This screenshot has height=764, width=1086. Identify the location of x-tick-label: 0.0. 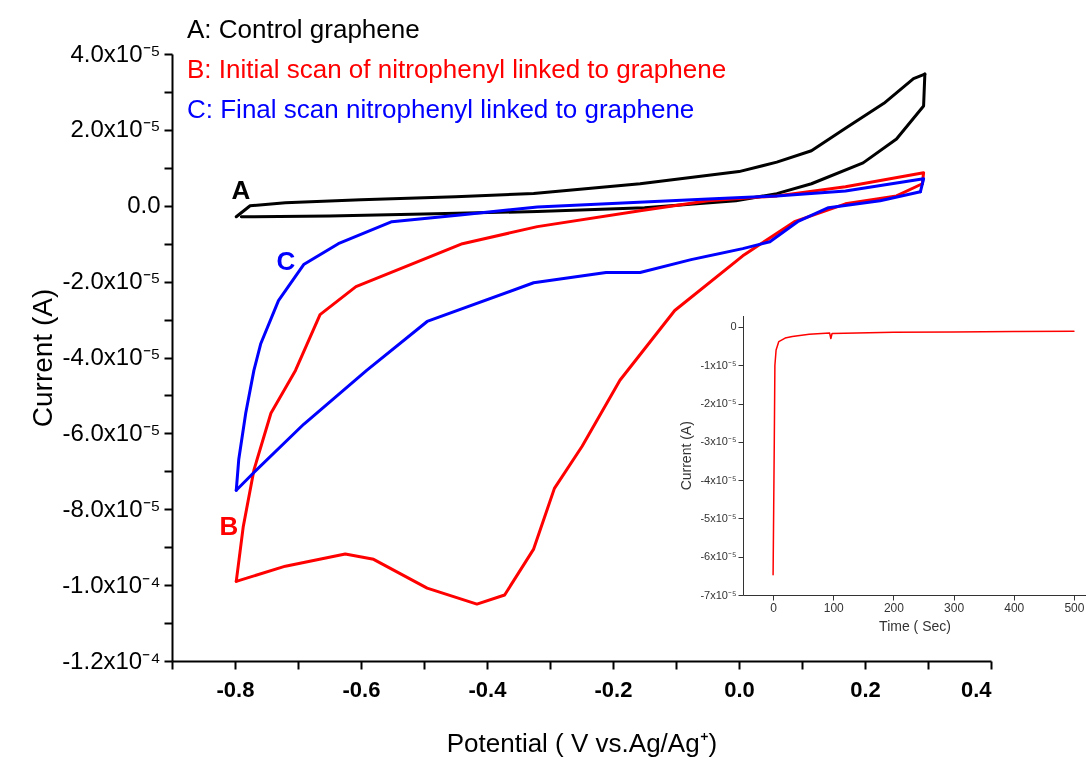
(739, 689).